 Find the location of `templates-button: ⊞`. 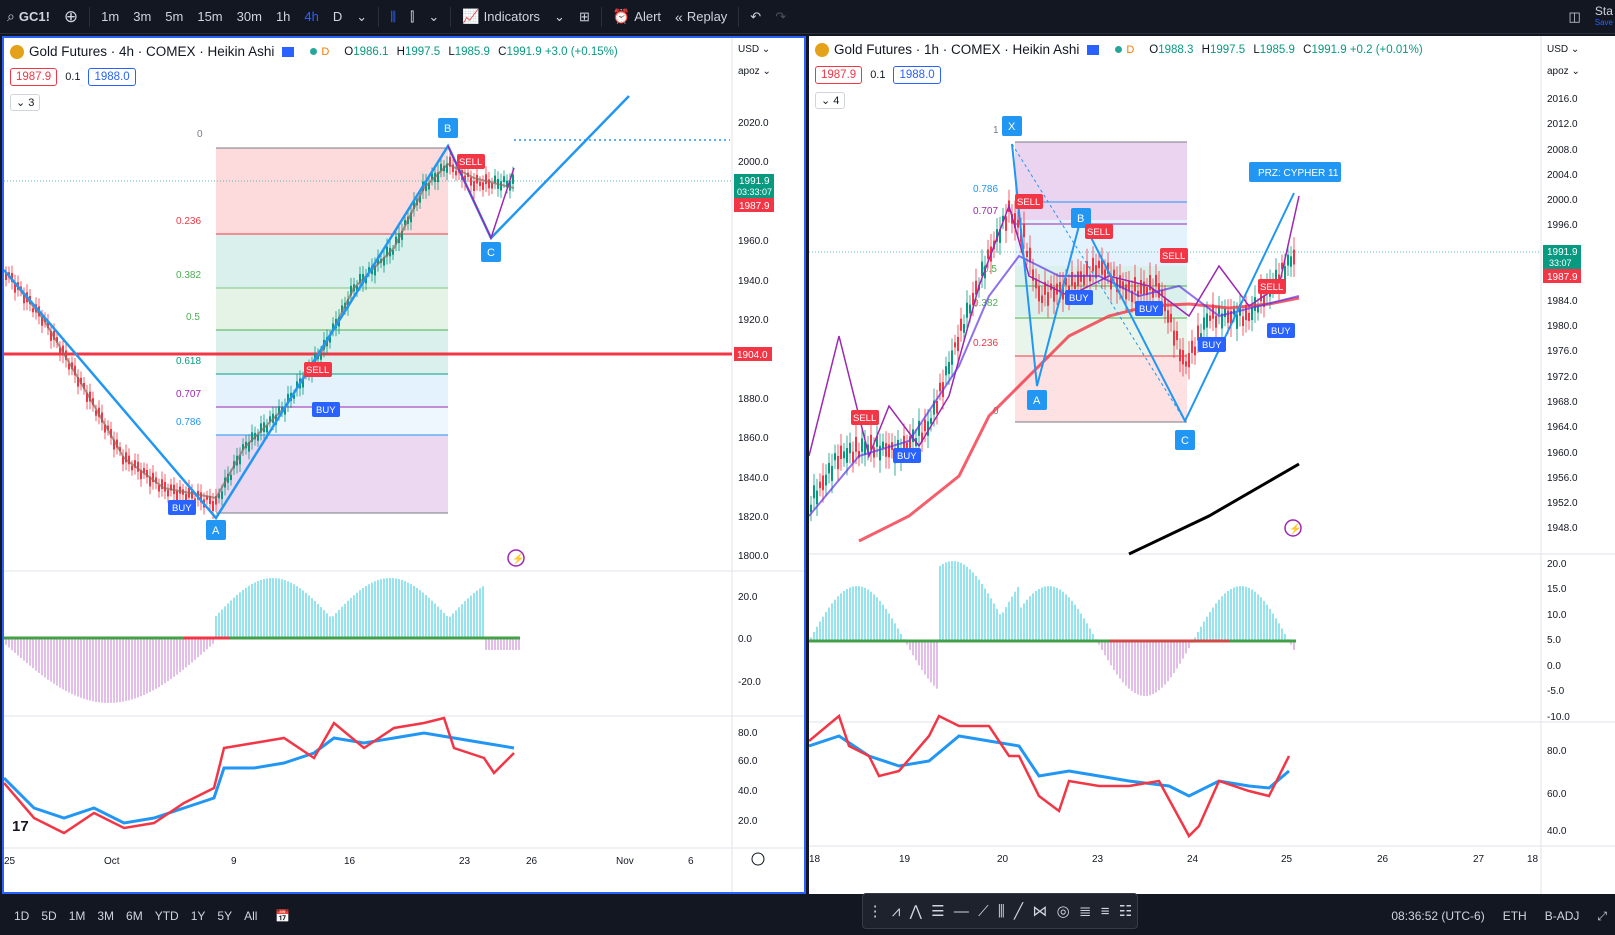

templates-button: ⊞ is located at coordinates (584, 17).